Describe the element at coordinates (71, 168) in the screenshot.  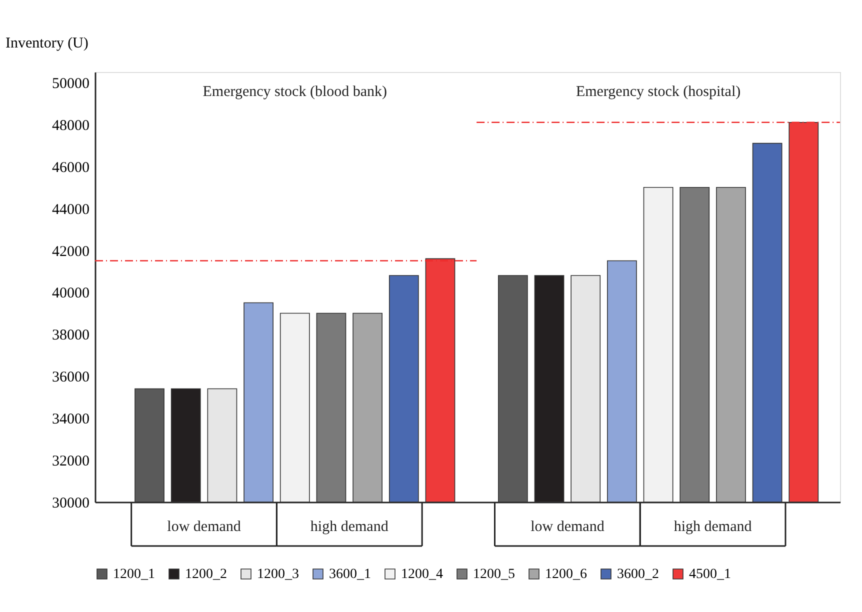
I see `y-tick-label: 46000` at that location.